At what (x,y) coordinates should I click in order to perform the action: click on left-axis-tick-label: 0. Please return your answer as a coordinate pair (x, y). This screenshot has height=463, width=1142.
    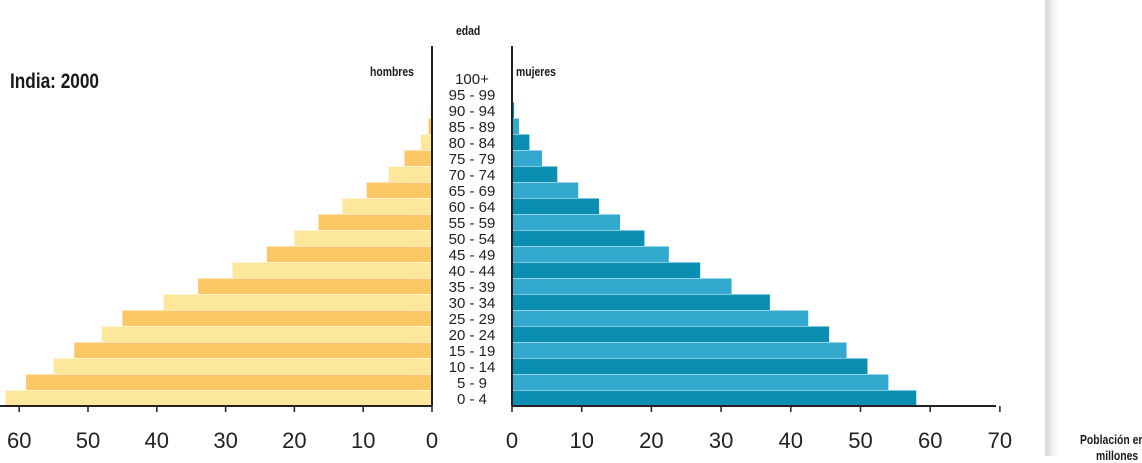
    Looking at the image, I should click on (432, 440).